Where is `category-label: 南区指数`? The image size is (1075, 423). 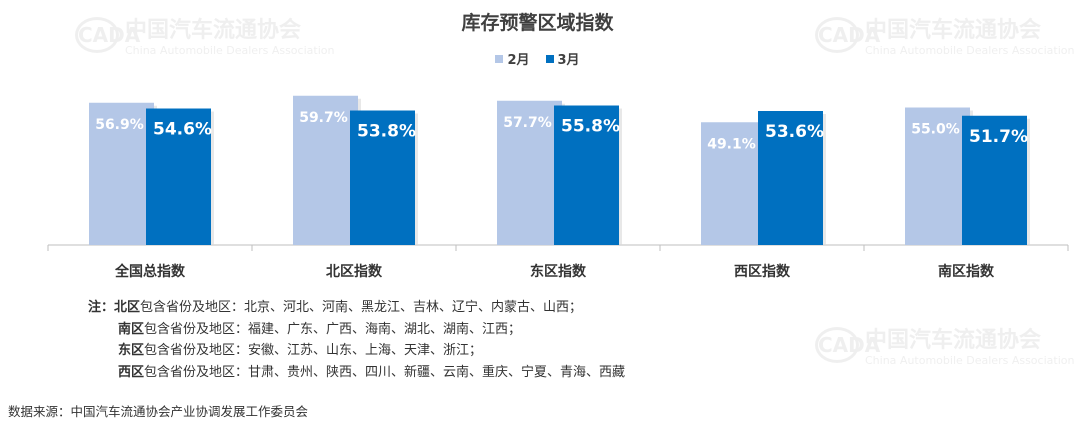
category-label: 南区指数 is located at coordinates (966, 271).